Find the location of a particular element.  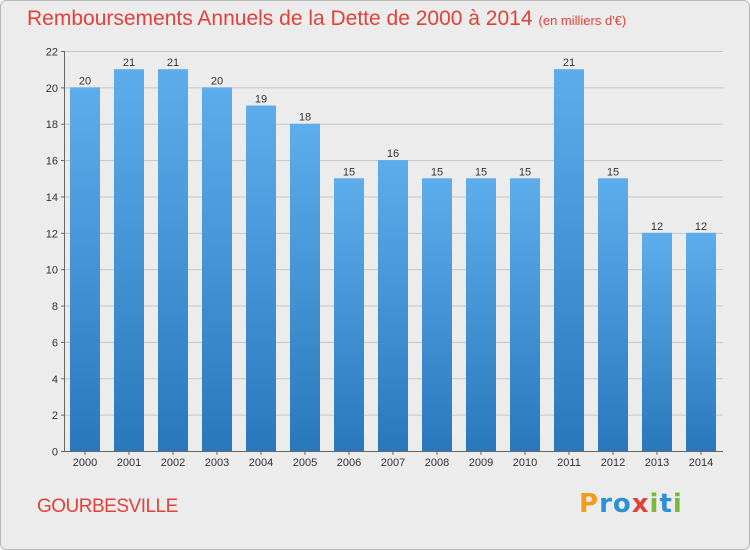

x-tick-label: 2000 is located at coordinates (85, 463).